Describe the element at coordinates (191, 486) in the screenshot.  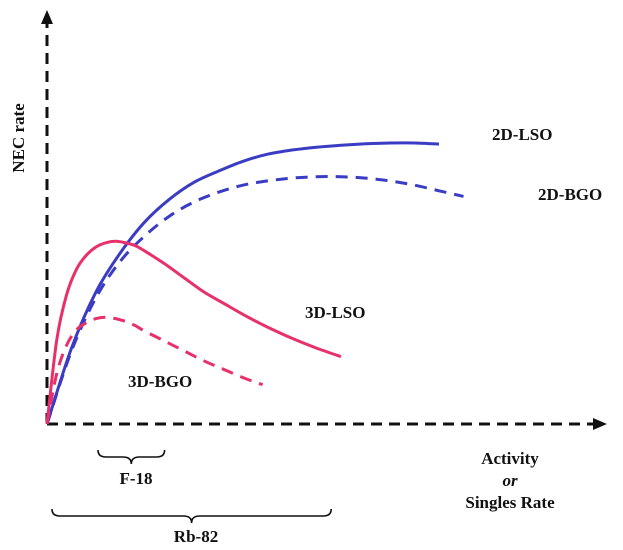
I see `range-braces` at that location.